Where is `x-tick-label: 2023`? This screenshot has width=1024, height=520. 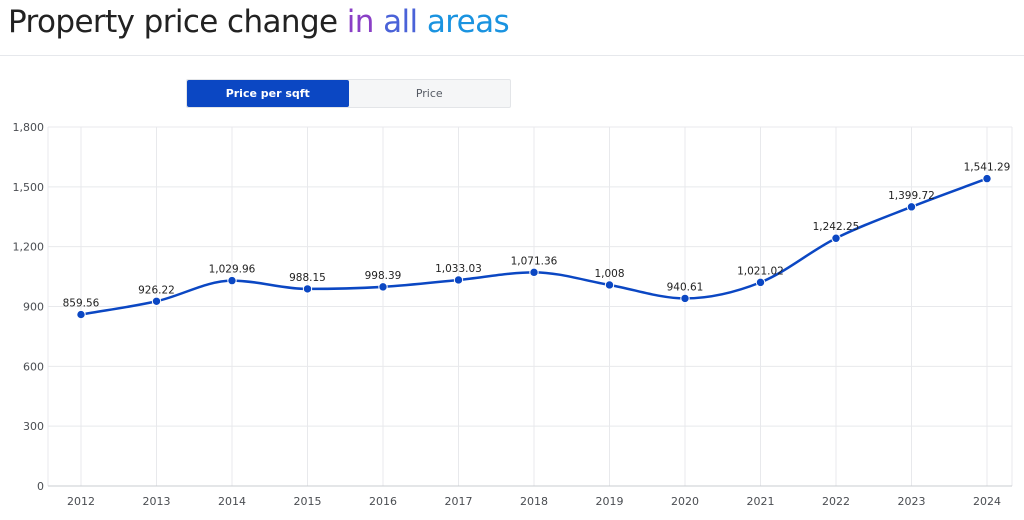
x-tick-label: 2023 is located at coordinates (912, 501).